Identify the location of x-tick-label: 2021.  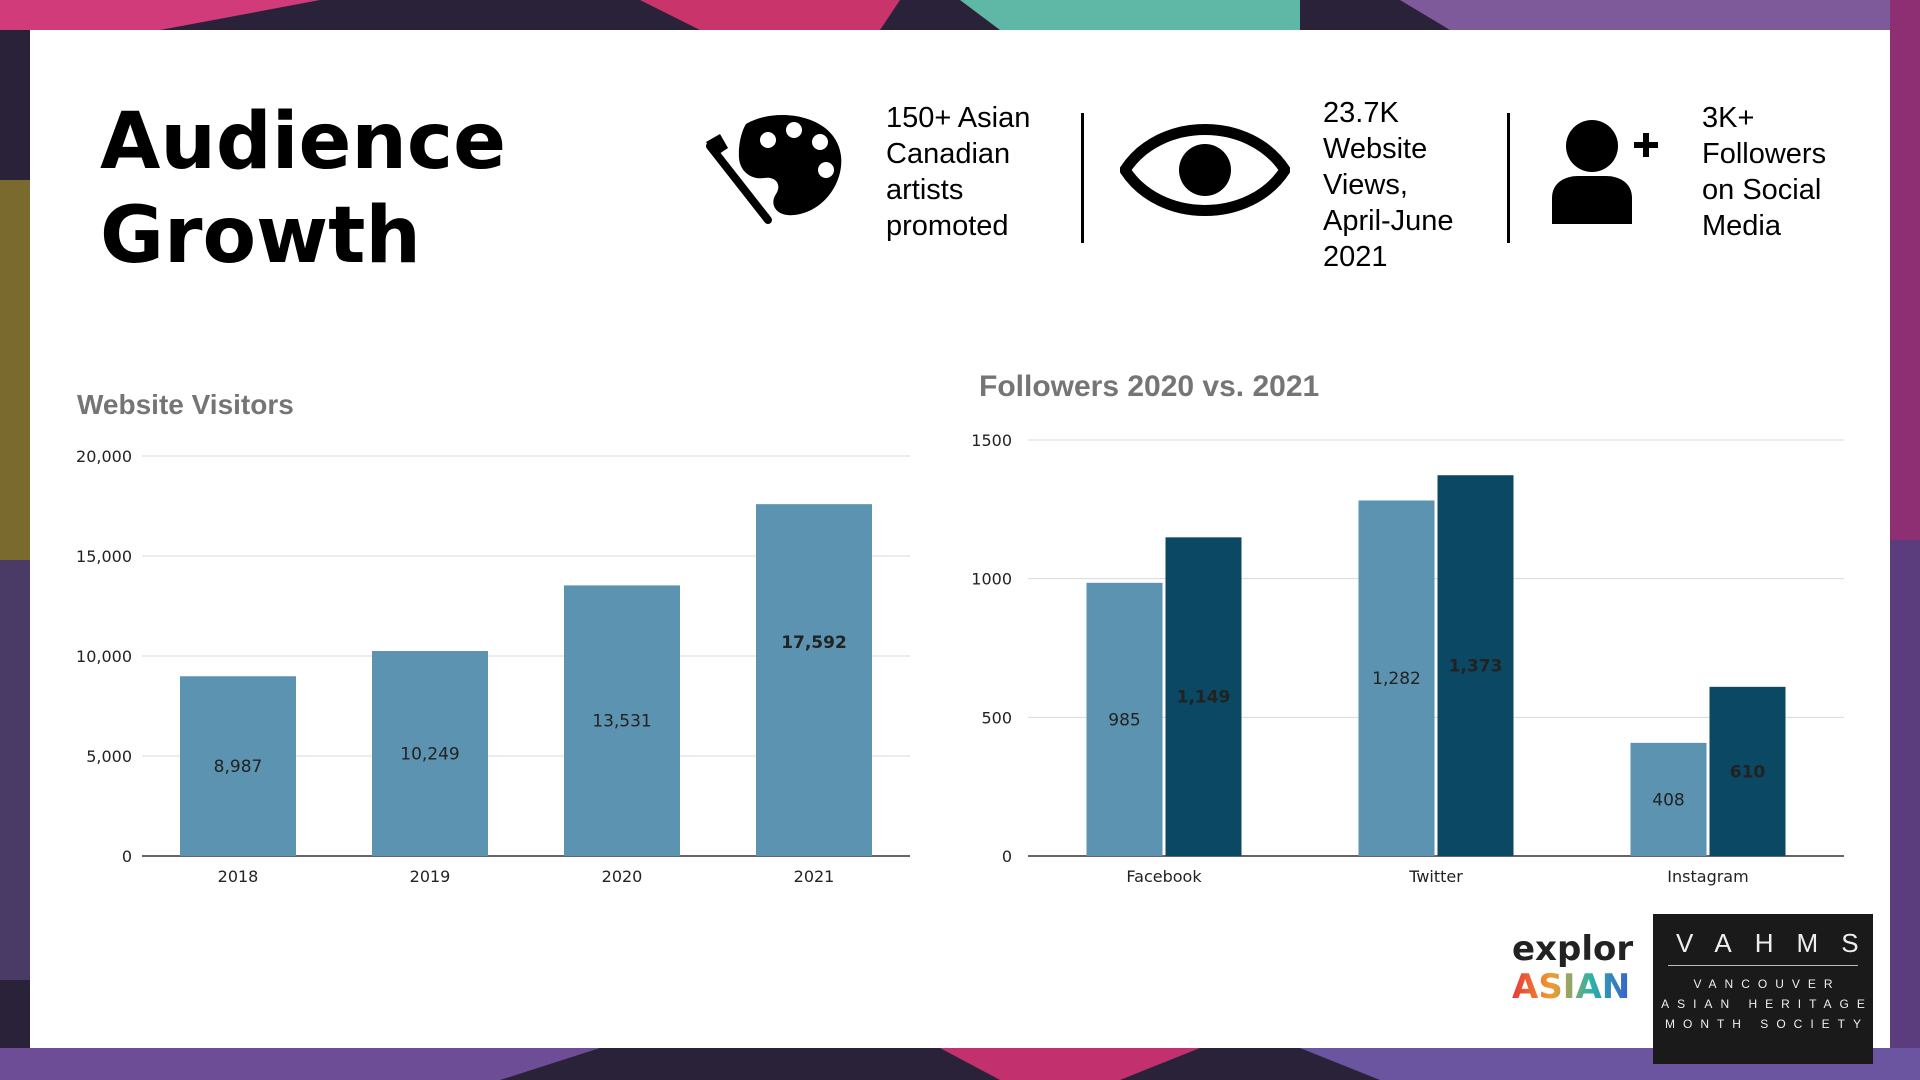
(814, 876).